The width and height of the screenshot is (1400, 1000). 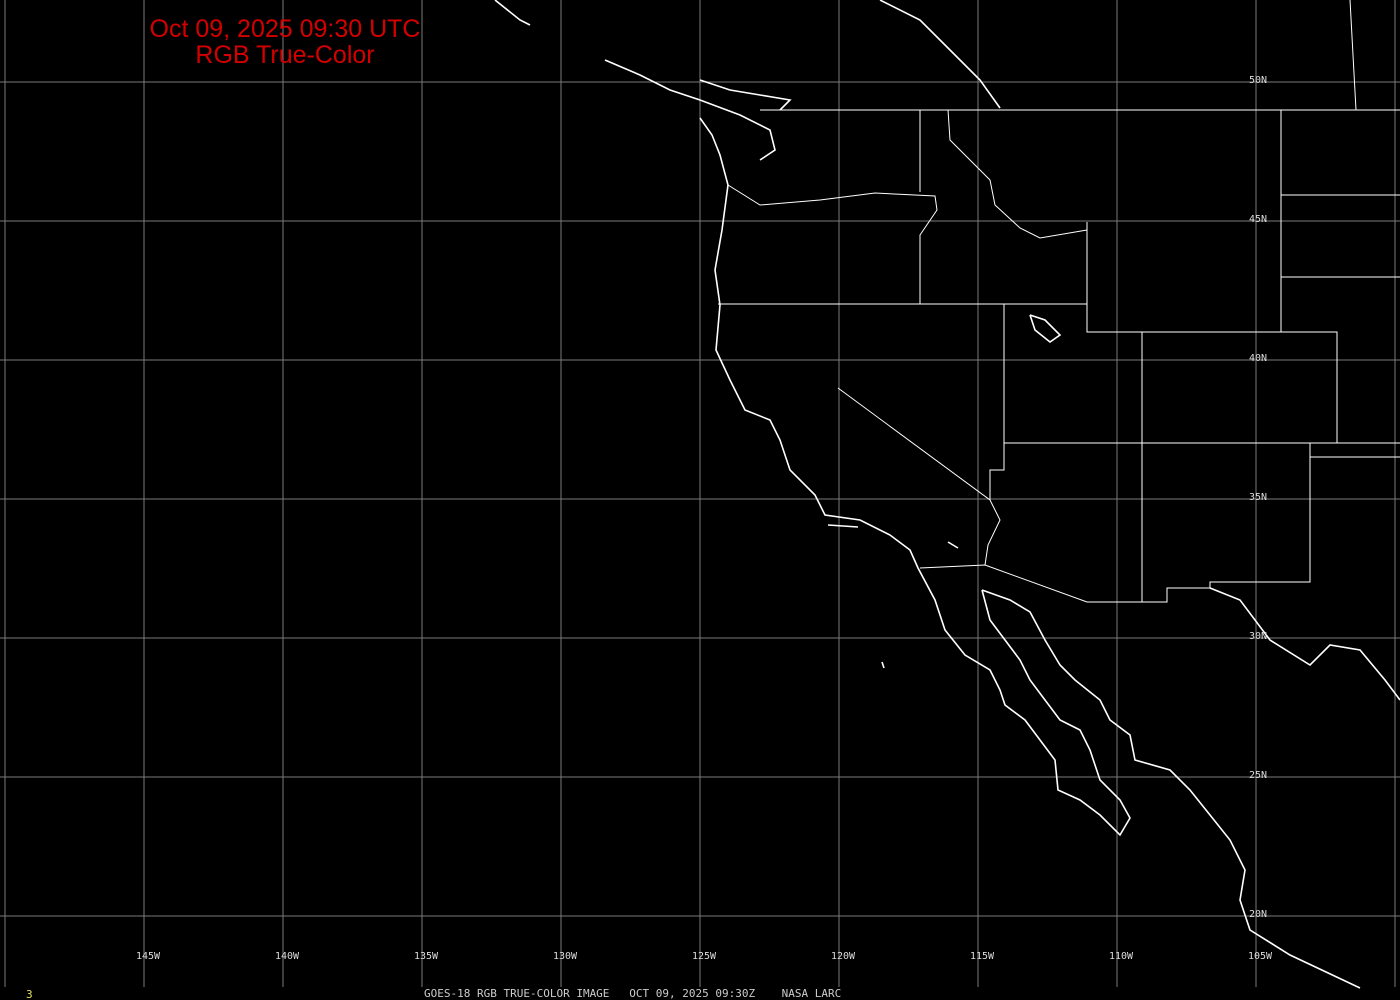 What do you see at coordinates (953, 545) in the screenshot?
I see `salton-sea` at bounding box center [953, 545].